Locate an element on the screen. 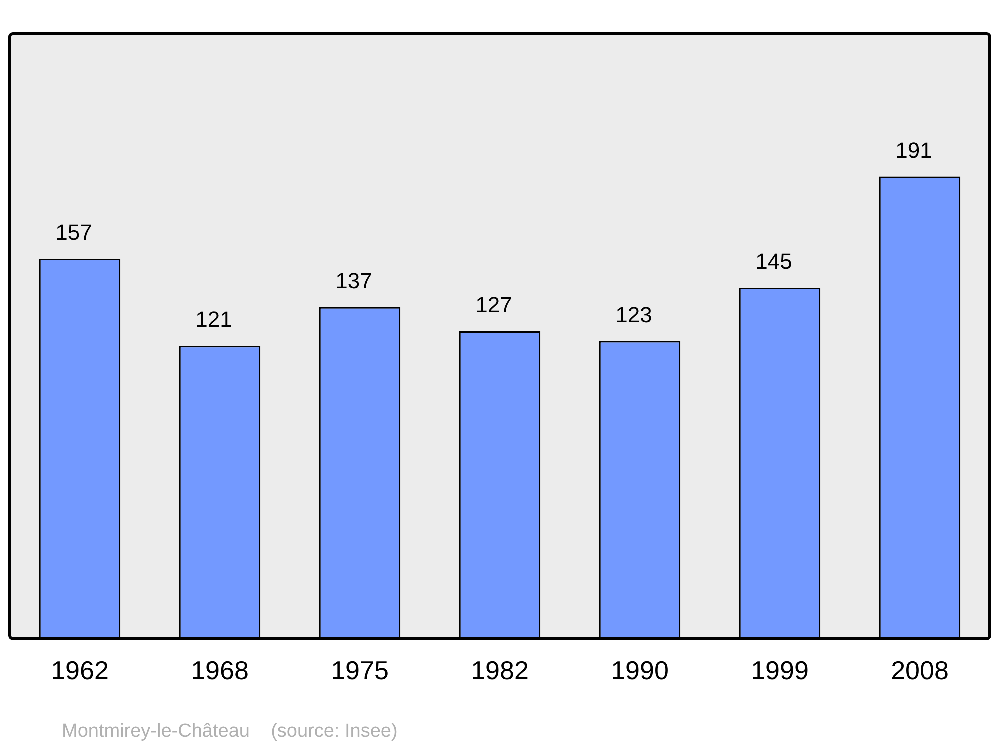  data-label: 123 is located at coordinates (634, 315).